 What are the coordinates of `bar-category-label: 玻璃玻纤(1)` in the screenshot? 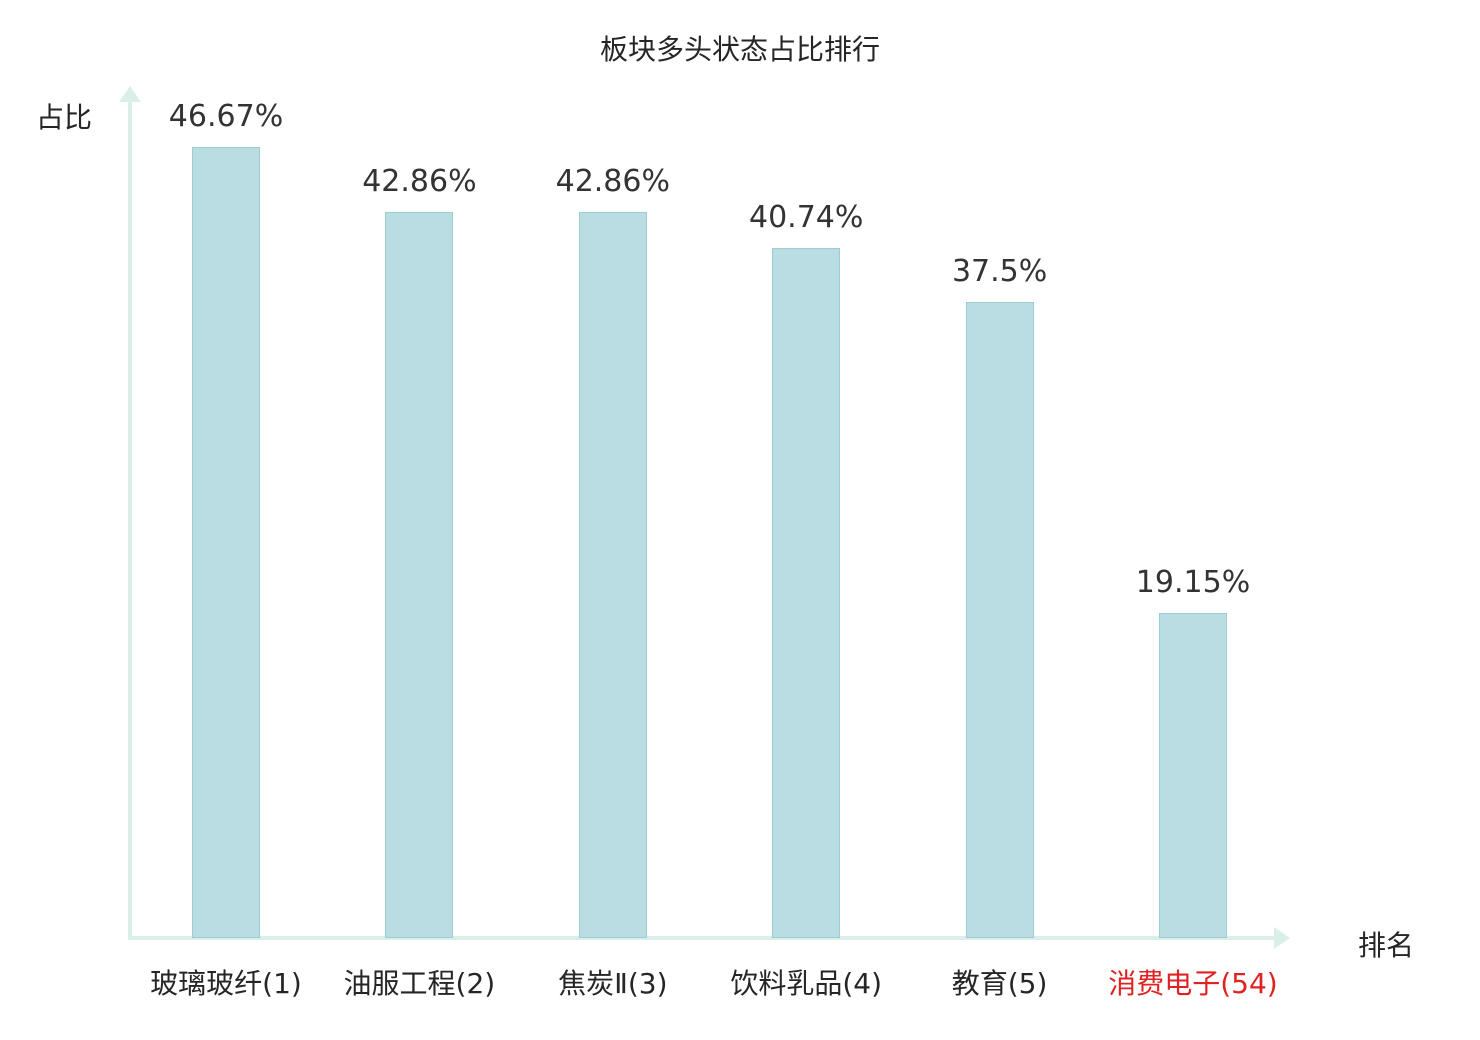 It's located at (226, 983).